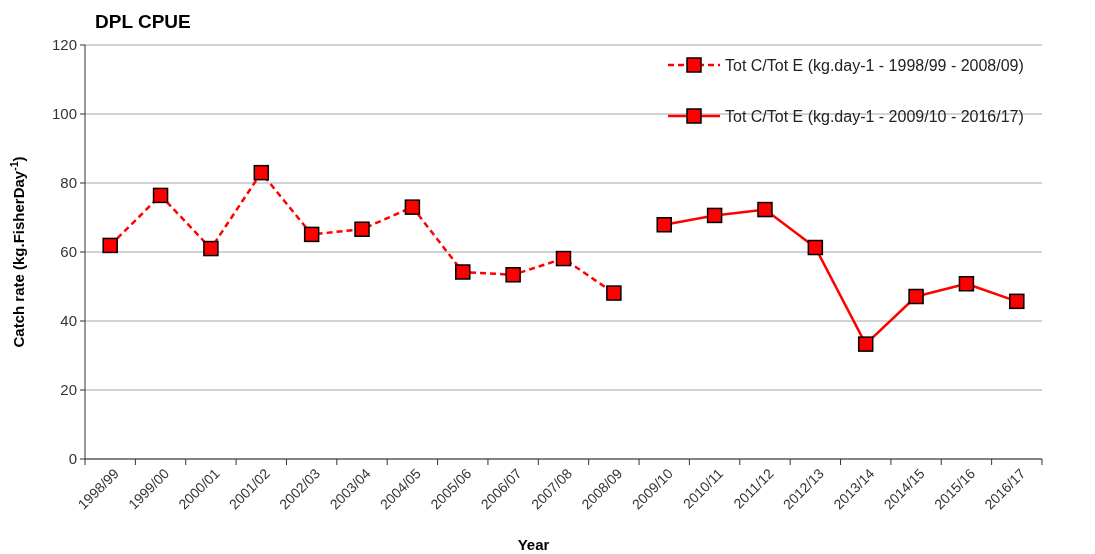 The image size is (1095, 554). I want to click on y-tick-label: 0, so click(72, 459).